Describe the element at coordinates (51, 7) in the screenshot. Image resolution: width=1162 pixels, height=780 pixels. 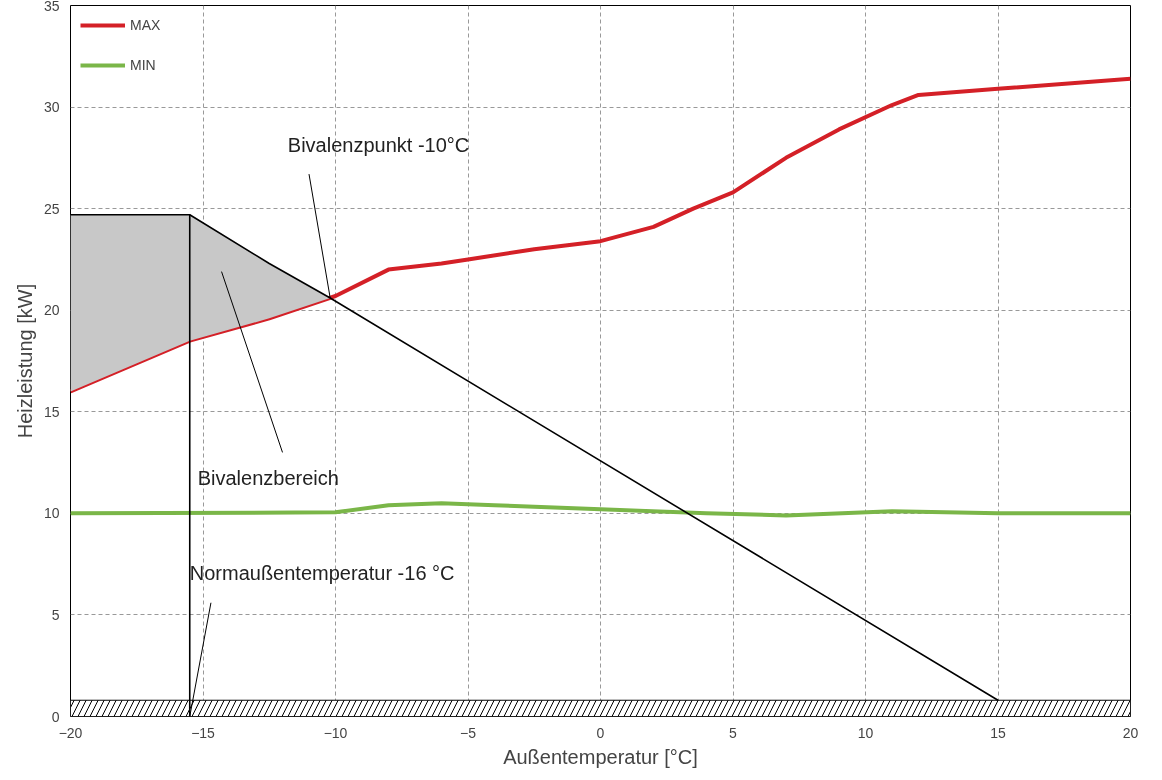
I see `y-tick-label: 35` at that location.